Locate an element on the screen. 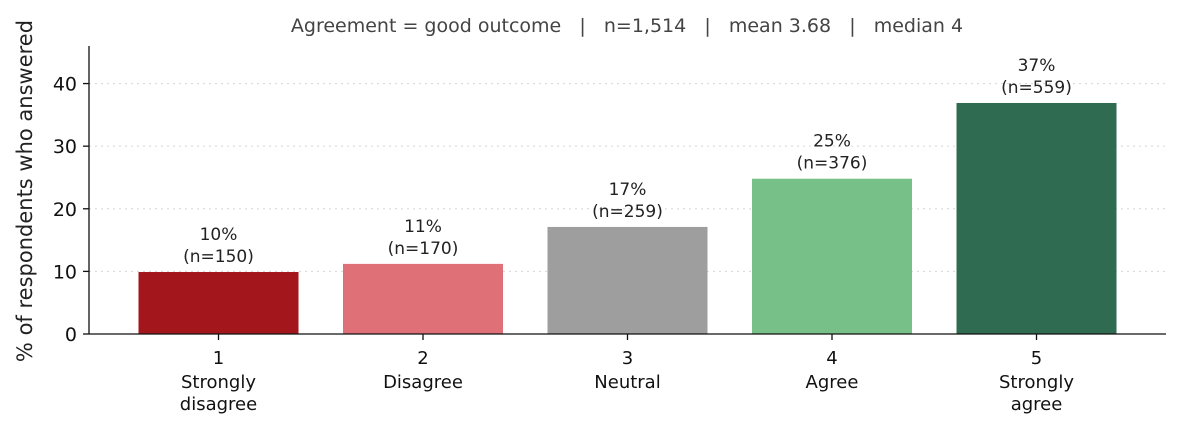  bar-count-label: (n=376) is located at coordinates (832, 164).